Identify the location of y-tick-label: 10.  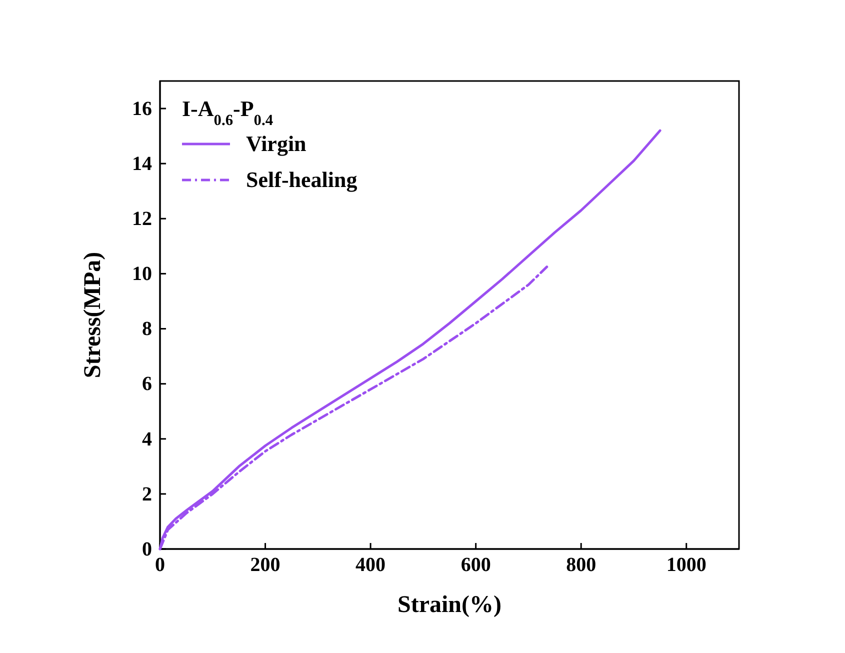
(142, 274).